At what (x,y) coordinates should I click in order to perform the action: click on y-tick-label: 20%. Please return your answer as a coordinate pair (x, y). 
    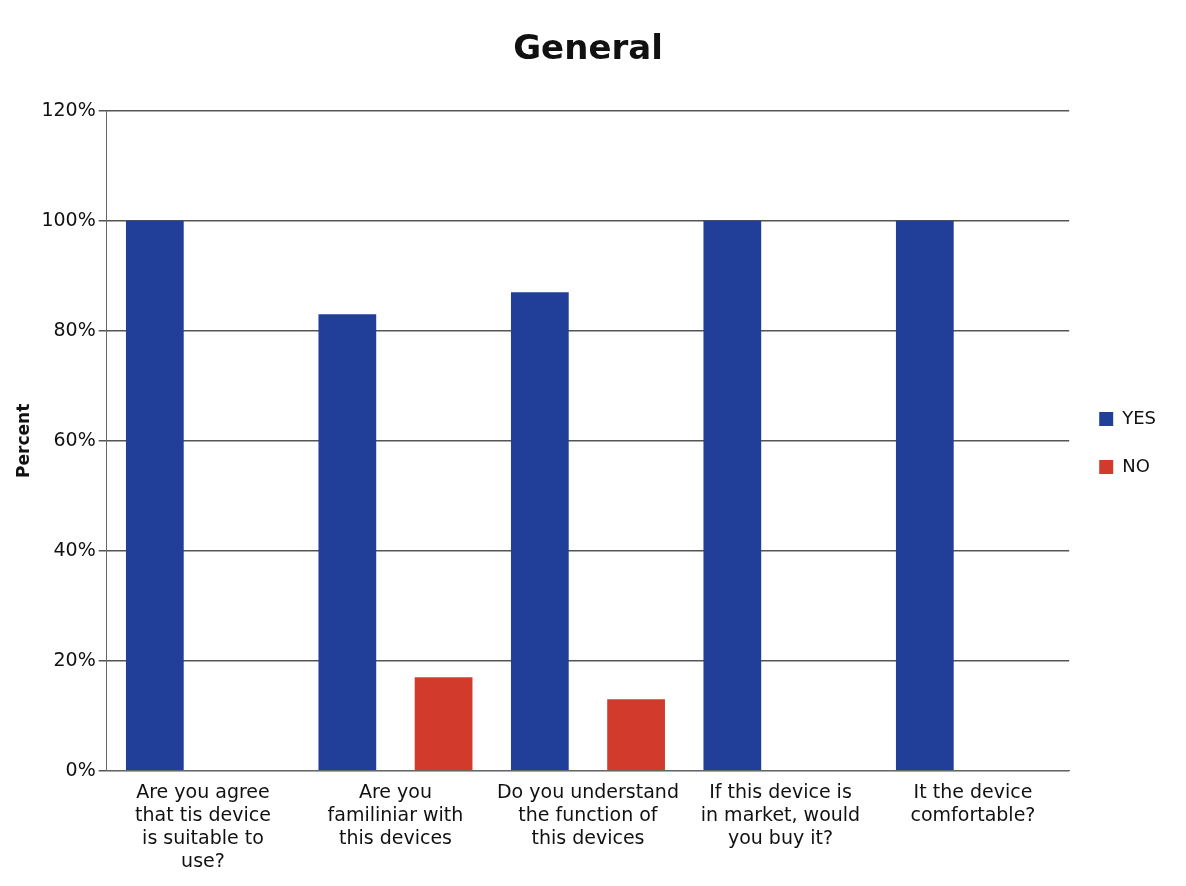
    Looking at the image, I should click on (74, 658).